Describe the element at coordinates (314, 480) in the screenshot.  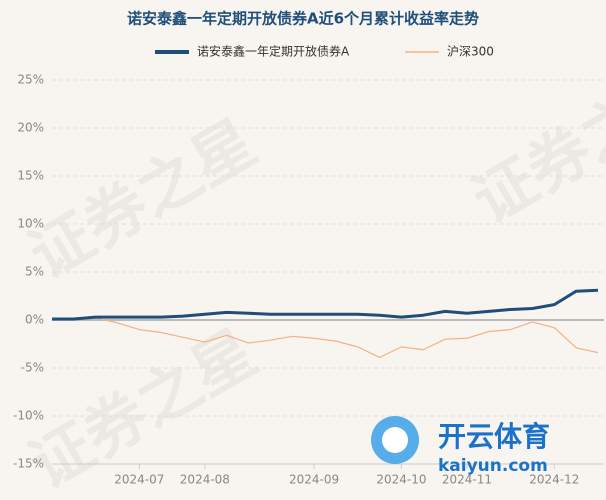
I see `x-tick-label: 2024-09` at that location.